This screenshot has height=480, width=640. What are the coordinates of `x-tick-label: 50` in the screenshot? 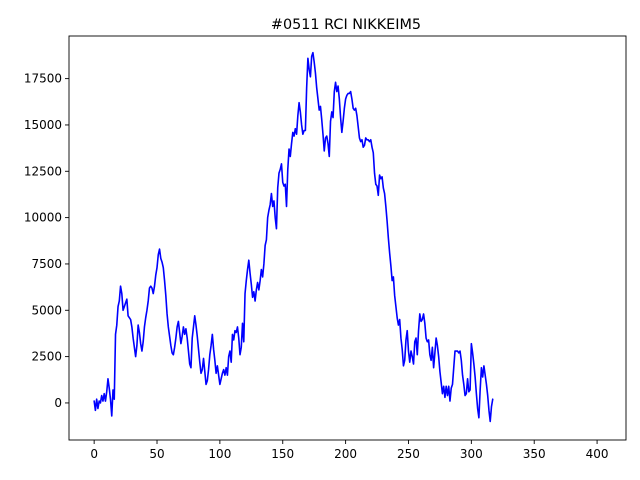 It's located at (156, 454).